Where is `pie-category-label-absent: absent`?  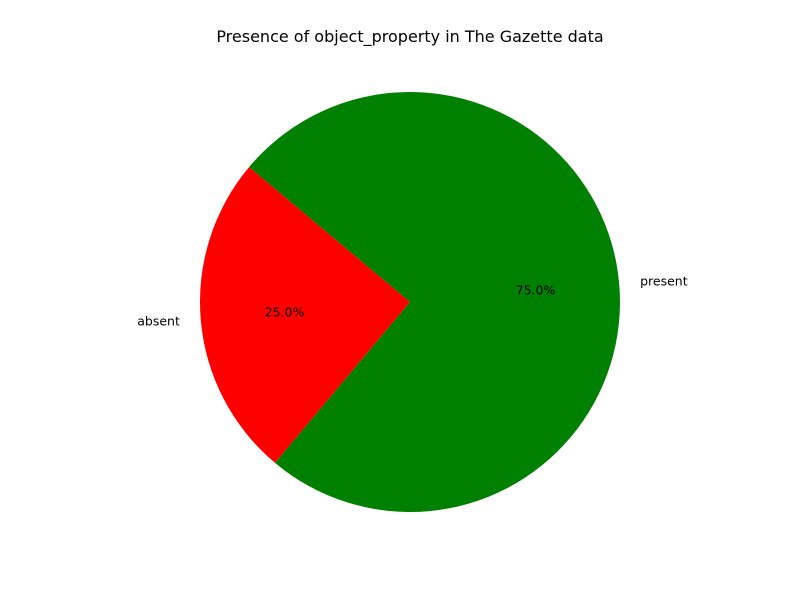 pie-category-label-absent: absent is located at coordinates (158, 321).